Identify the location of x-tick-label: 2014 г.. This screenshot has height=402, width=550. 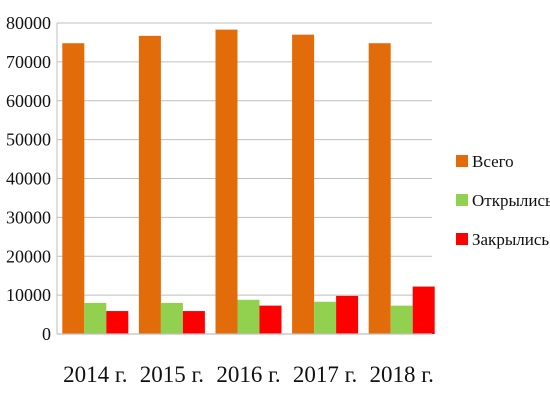
(95, 374).